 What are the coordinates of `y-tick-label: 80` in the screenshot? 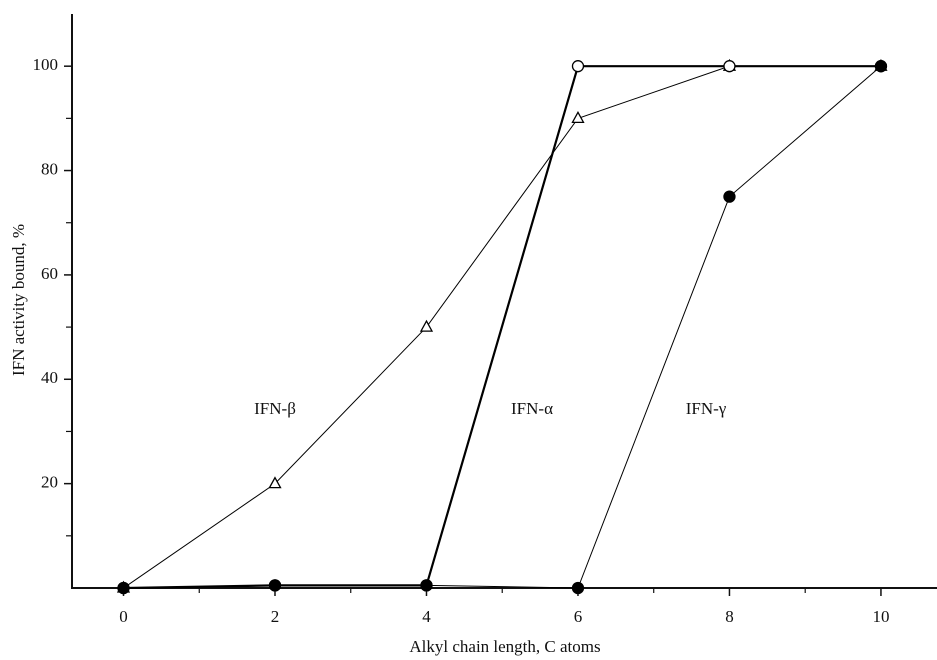 It's located at (49, 168).